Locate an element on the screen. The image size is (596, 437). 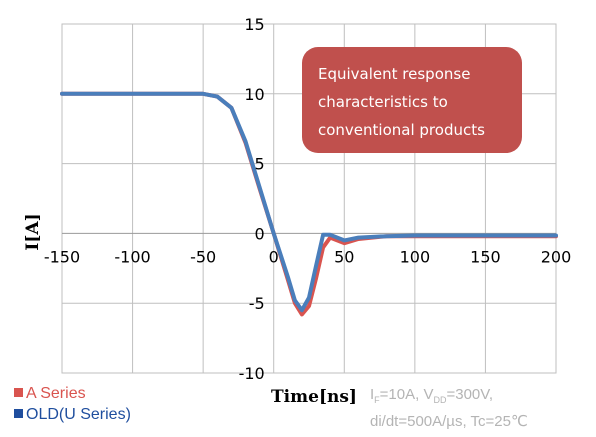
x-axis-label: Time[ns] is located at coordinates (314, 397).